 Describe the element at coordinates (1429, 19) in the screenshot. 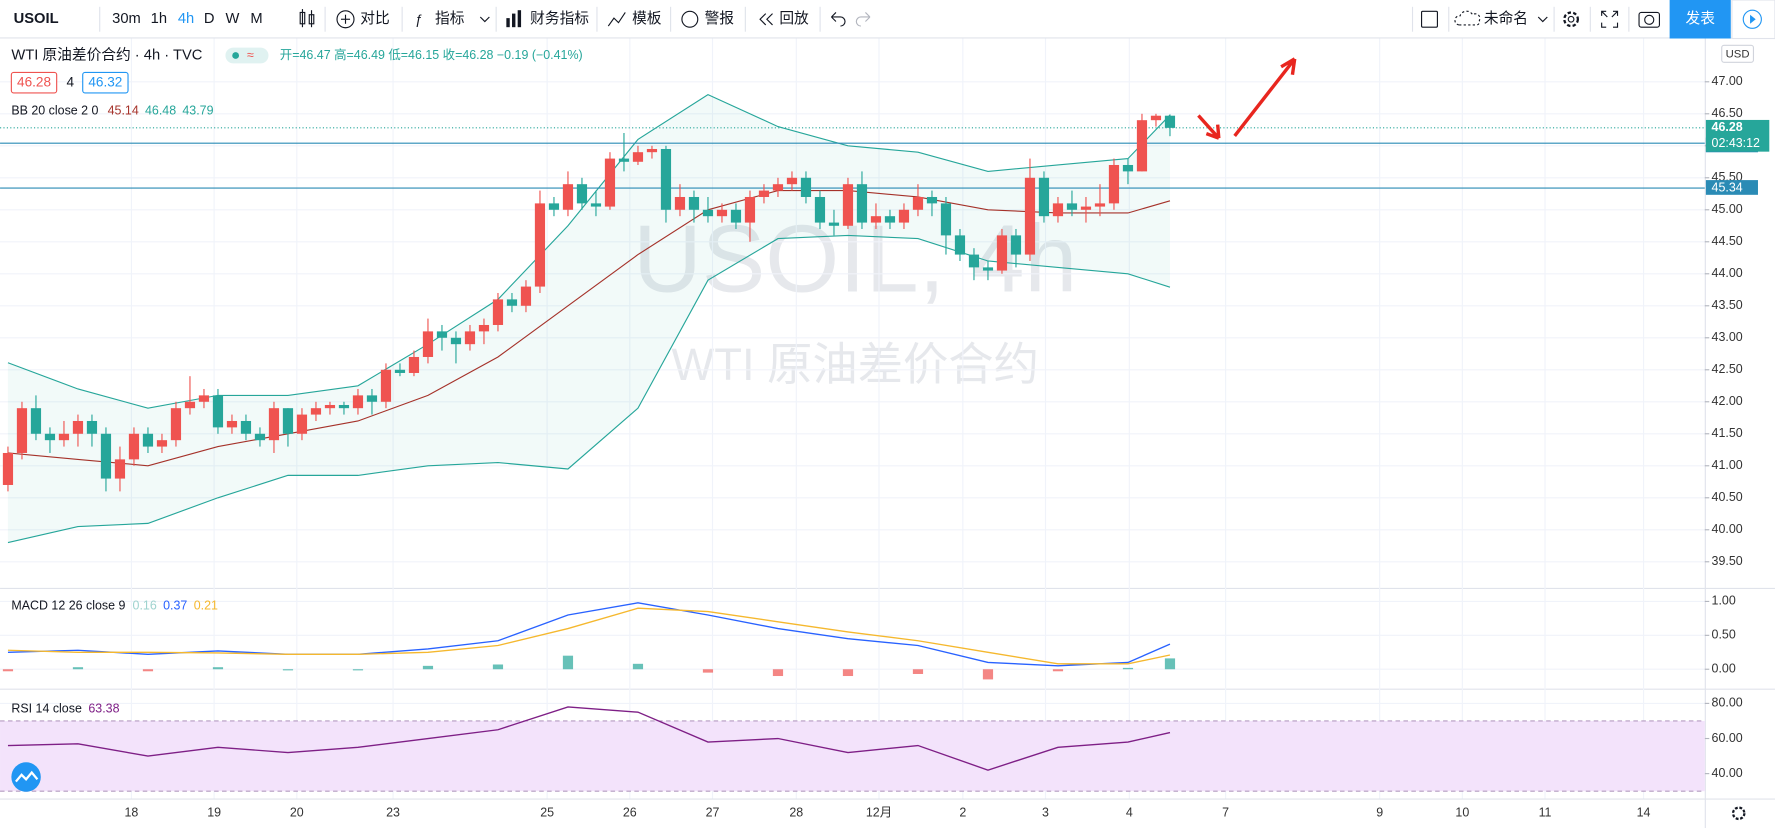

I see `select-icon` at that location.